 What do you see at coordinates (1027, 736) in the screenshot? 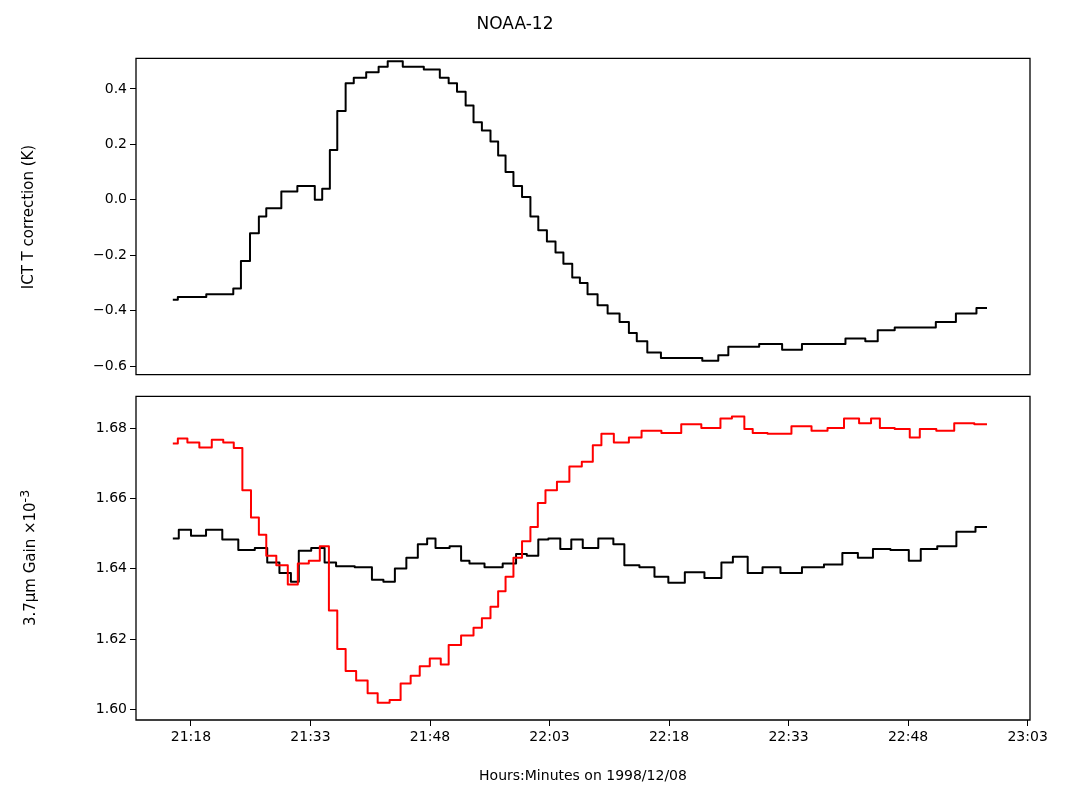
I see `x-tick-label: 23:03` at bounding box center [1027, 736].